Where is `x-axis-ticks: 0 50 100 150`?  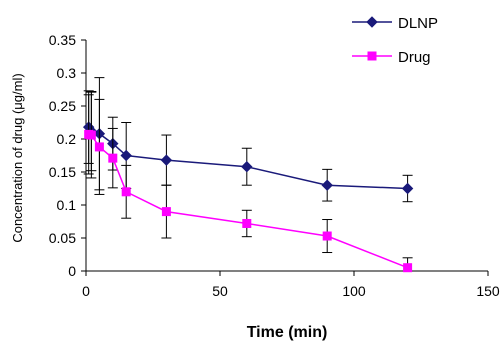
x-axis-ticks: 0 50 100 150 is located at coordinates (291, 285).